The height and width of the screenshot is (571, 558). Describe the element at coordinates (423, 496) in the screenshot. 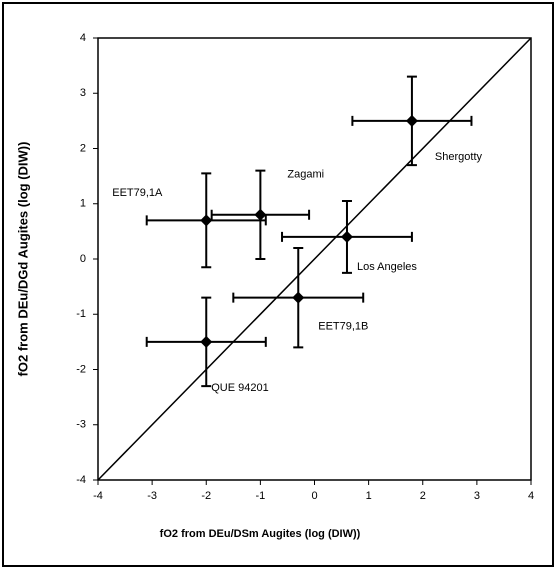

I see `x-tick-label: 2` at that location.